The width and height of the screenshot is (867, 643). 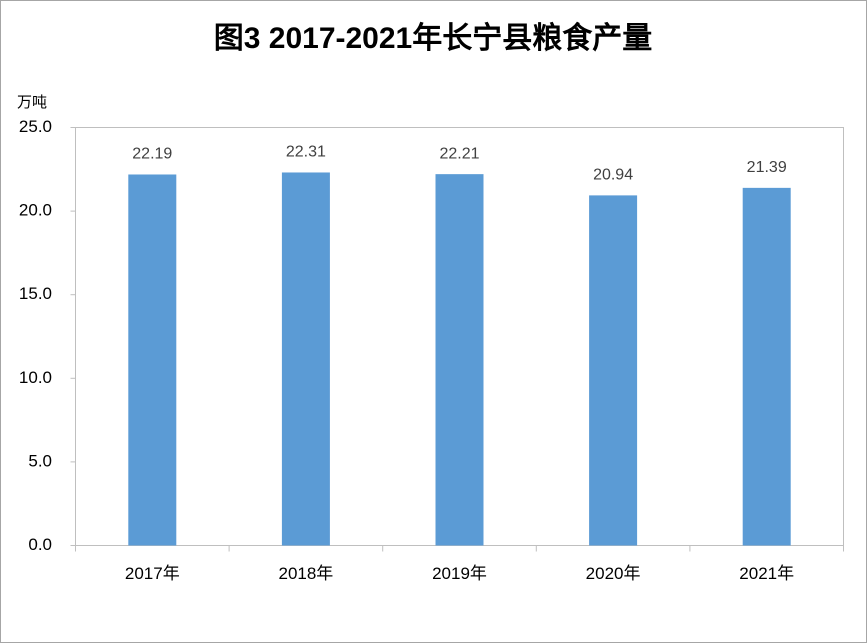 I want to click on y-tick-label: 5.0, so click(x=40, y=460).